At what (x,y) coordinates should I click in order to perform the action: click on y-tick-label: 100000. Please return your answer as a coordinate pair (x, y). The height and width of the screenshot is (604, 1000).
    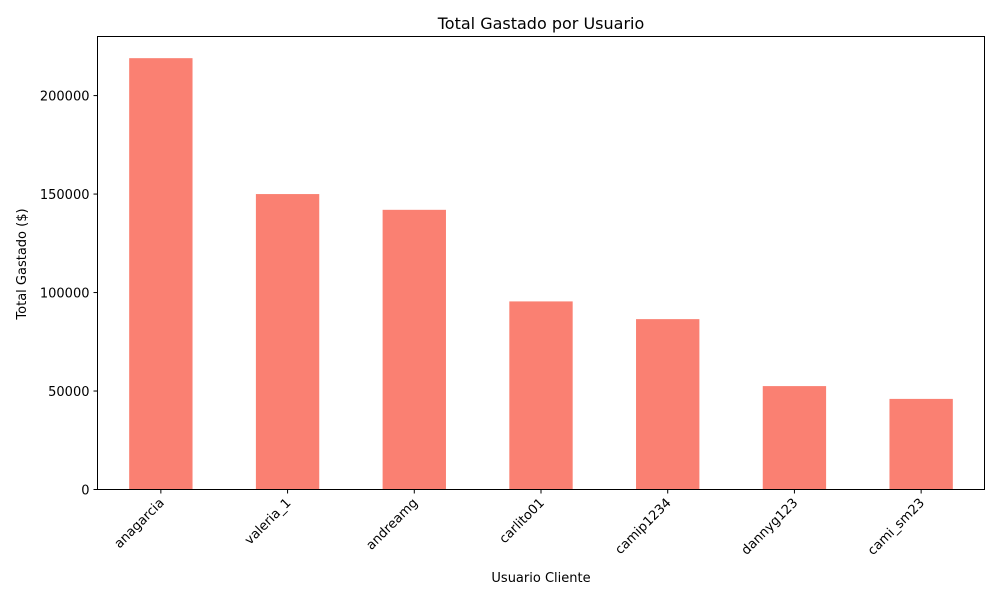
    Looking at the image, I should click on (65, 294).